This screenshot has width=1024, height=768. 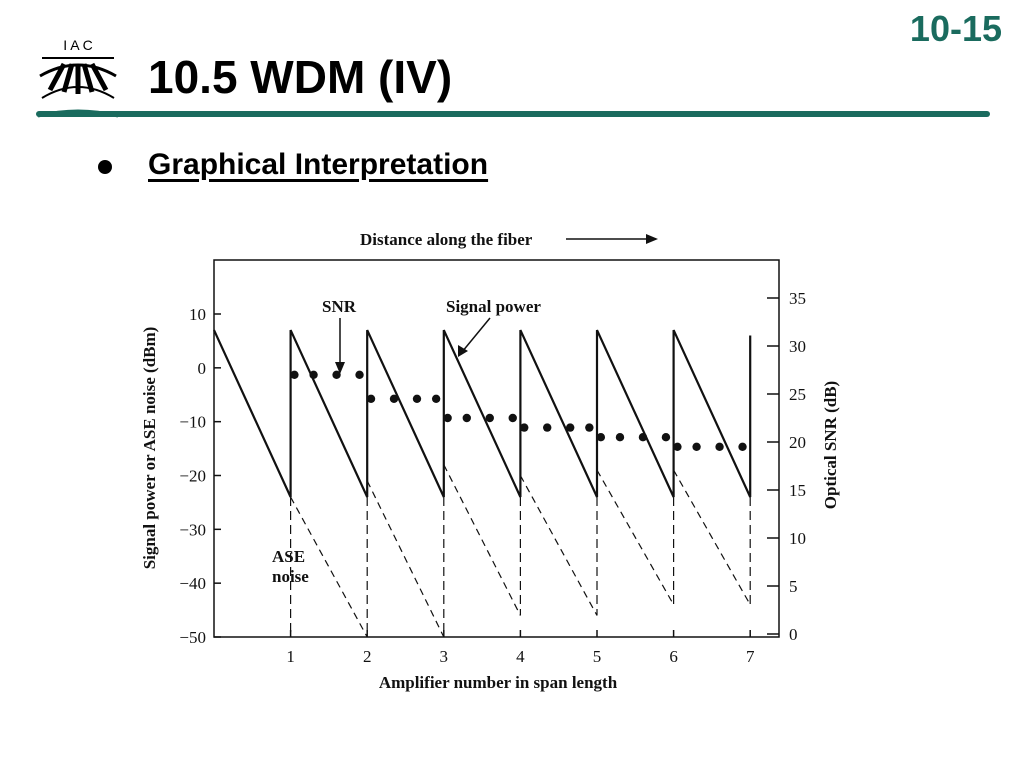 I want to click on y-left-tick-label: −30, so click(x=192, y=529).